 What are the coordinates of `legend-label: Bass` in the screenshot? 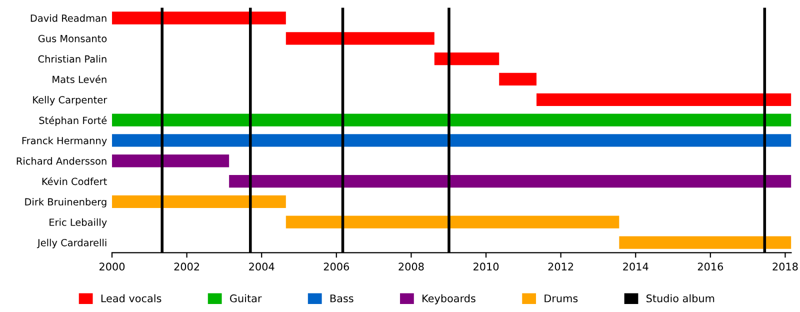 It's located at (342, 298).